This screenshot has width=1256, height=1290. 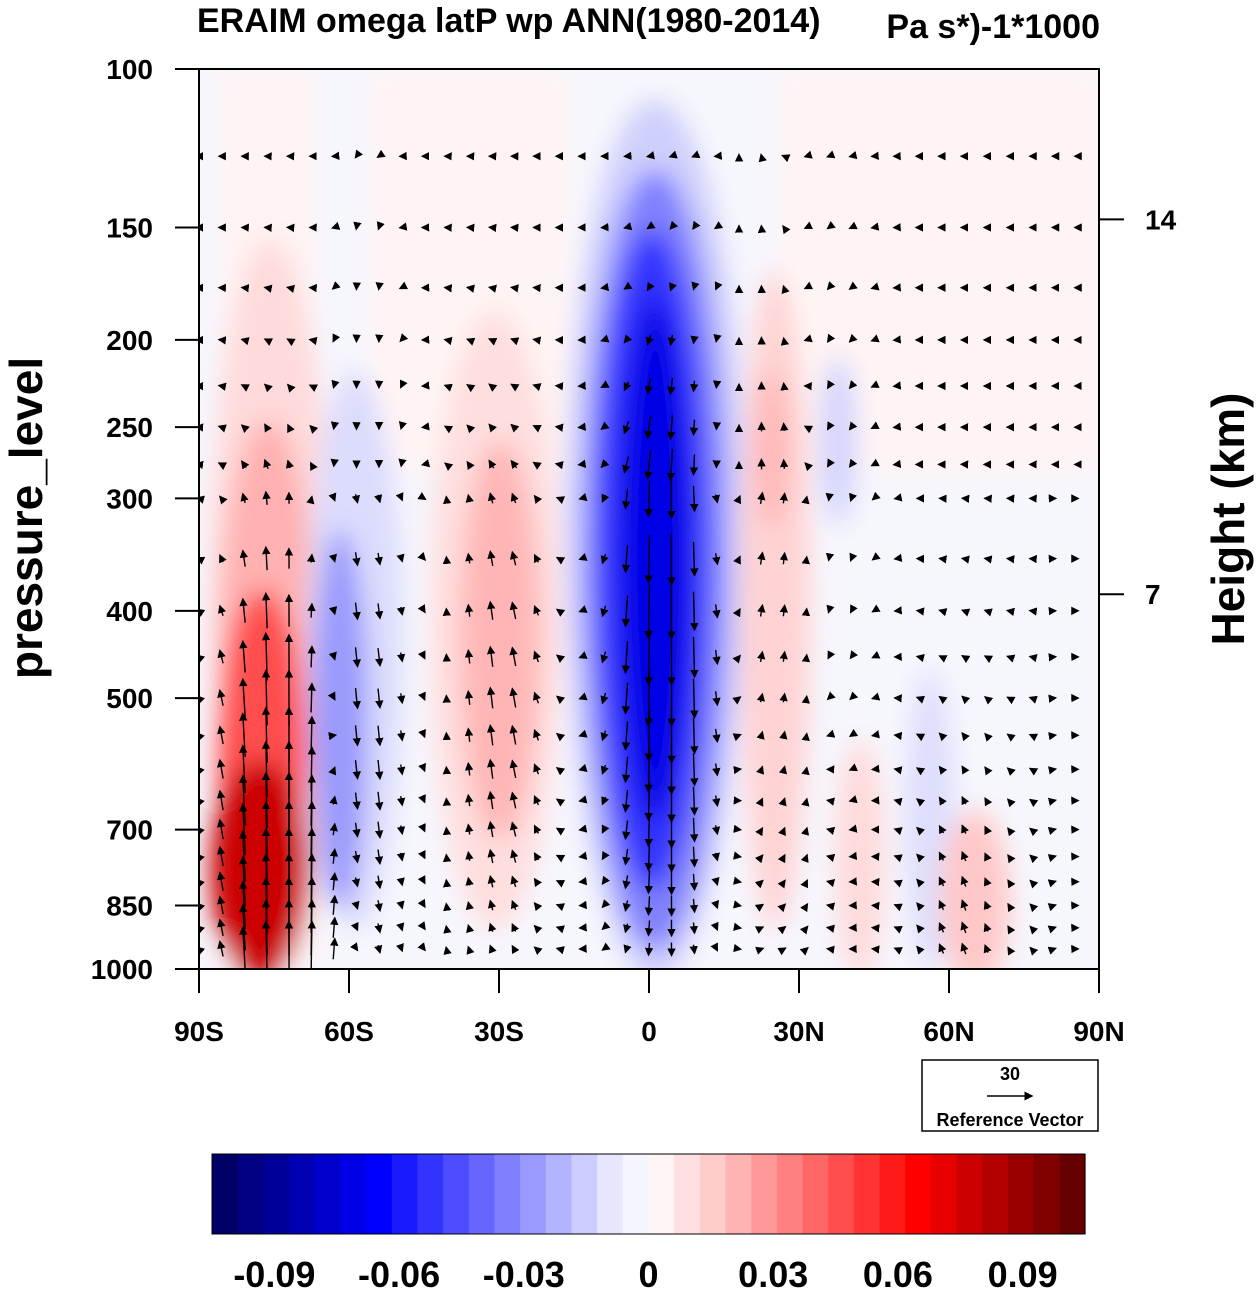 I want to click on x-tick-label: 30S, so click(x=499, y=1031).